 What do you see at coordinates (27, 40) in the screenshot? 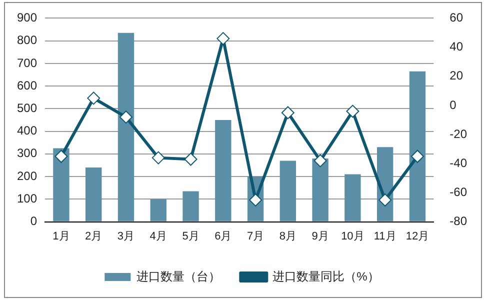
I see `y-tick-label: 800` at bounding box center [27, 40].